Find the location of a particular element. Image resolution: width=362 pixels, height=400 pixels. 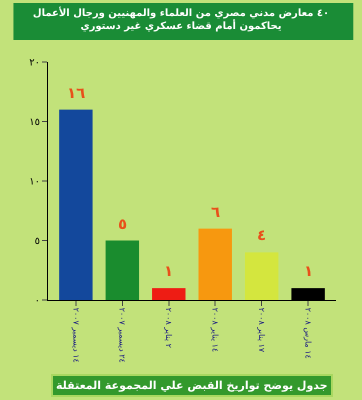

data-label: ٤ is located at coordinates (261, 235).